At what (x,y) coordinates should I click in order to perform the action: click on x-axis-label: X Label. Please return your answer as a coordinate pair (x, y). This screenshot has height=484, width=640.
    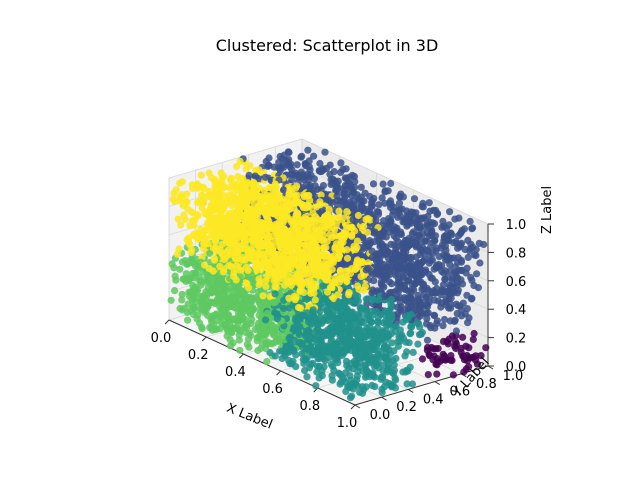
    Looking at the image, I should click on (249, 417).